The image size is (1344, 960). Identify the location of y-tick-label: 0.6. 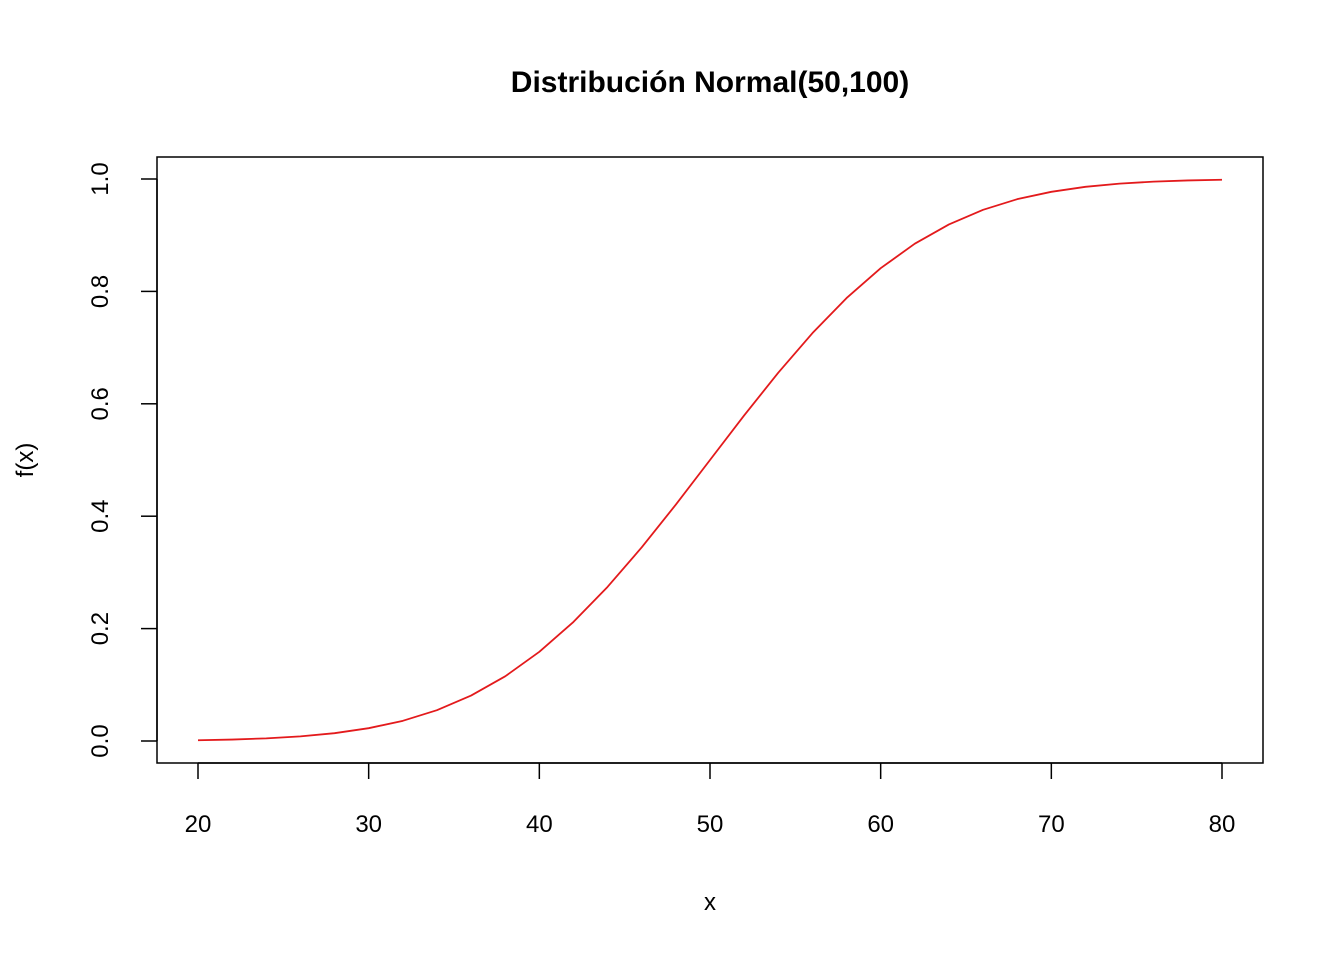
(100, 403).